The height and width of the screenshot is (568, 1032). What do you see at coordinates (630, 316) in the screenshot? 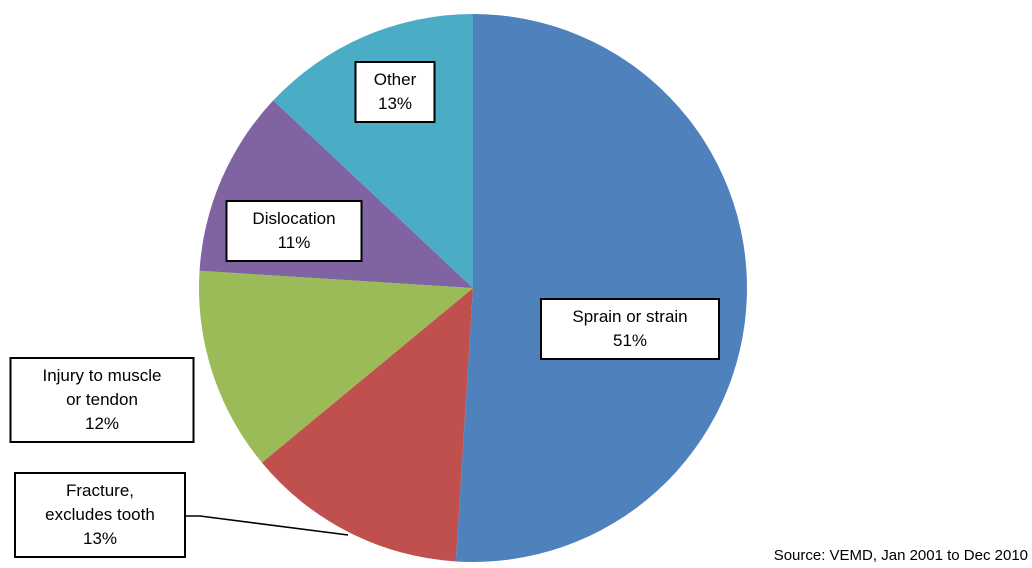
I see `category-label: Sprain or strain` at bounding box center [630, 316].